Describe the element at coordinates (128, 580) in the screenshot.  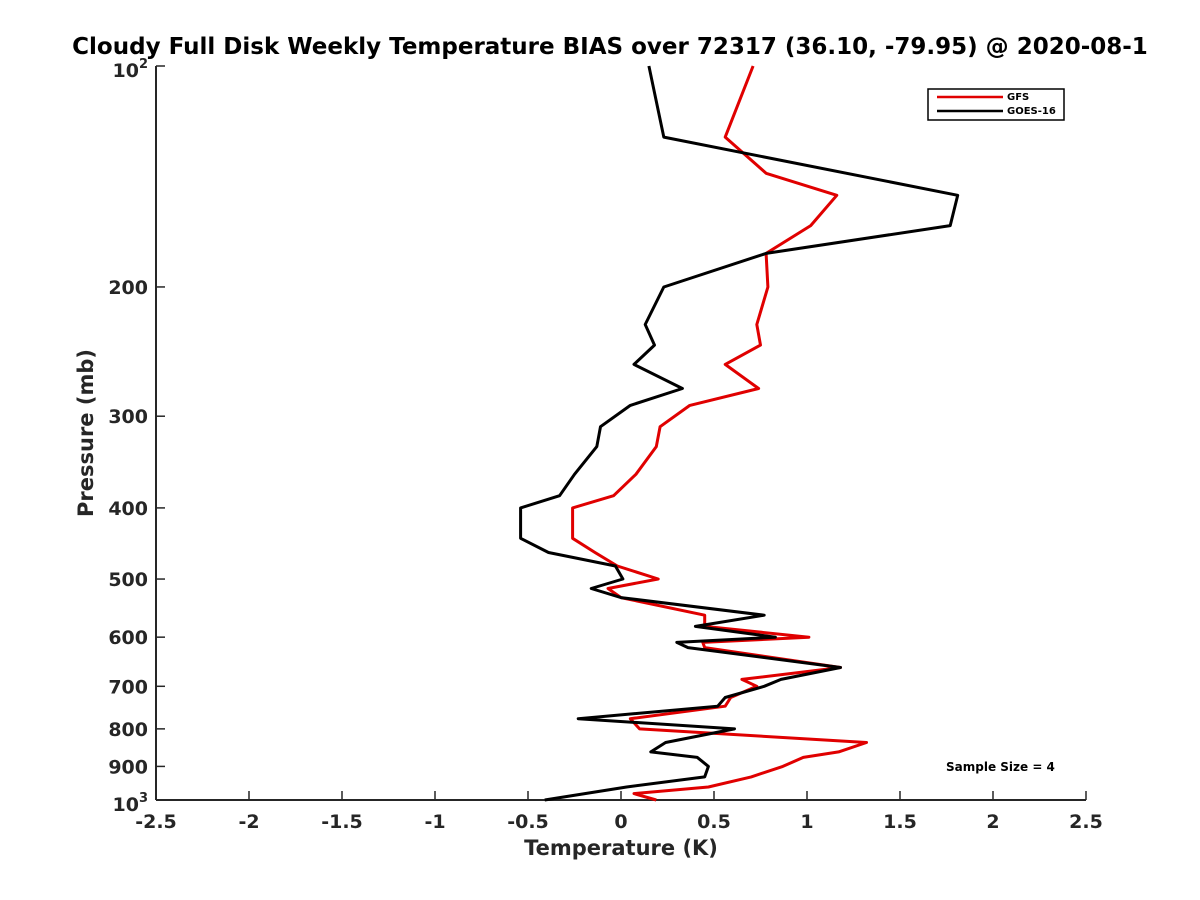
I see `y-tick-label: 500` at that location.